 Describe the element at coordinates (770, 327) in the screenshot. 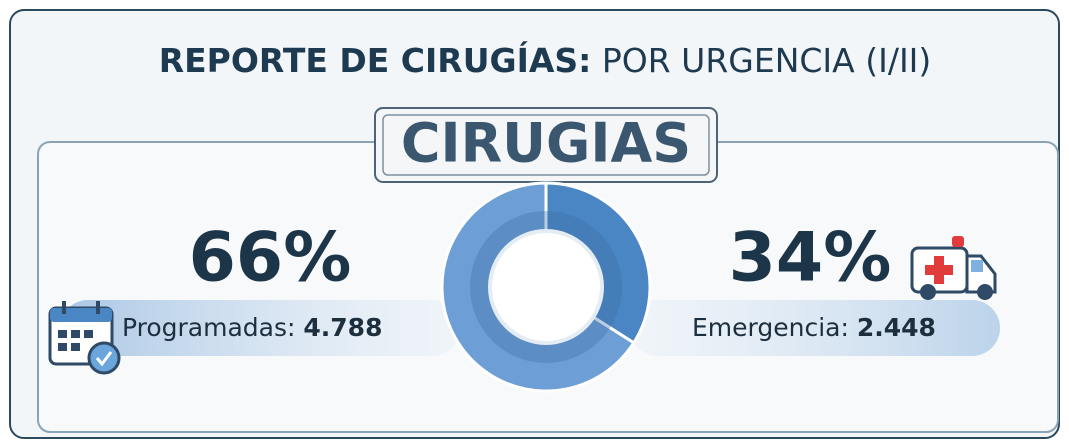

I see `category-name: Emergencia:` at that location.